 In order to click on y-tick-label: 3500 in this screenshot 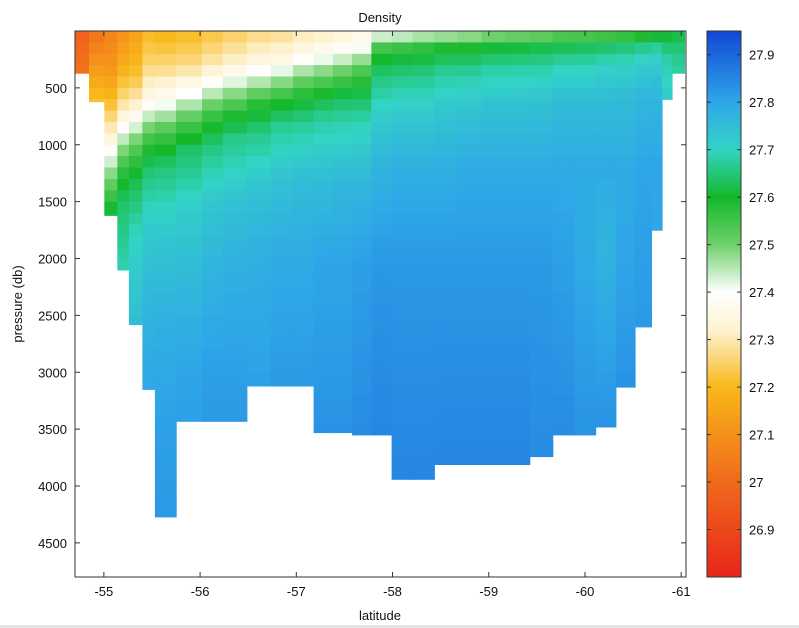, I will do `click(52, 429)`.